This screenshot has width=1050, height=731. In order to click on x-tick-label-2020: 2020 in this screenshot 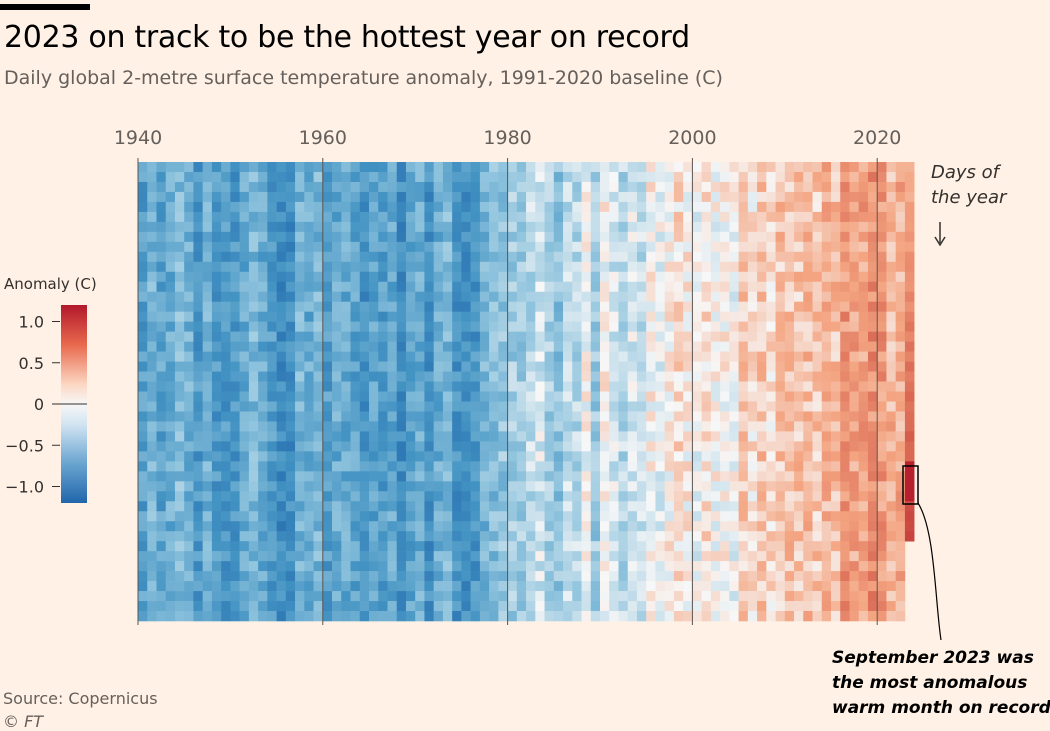, I will do `click(877, 138)`.